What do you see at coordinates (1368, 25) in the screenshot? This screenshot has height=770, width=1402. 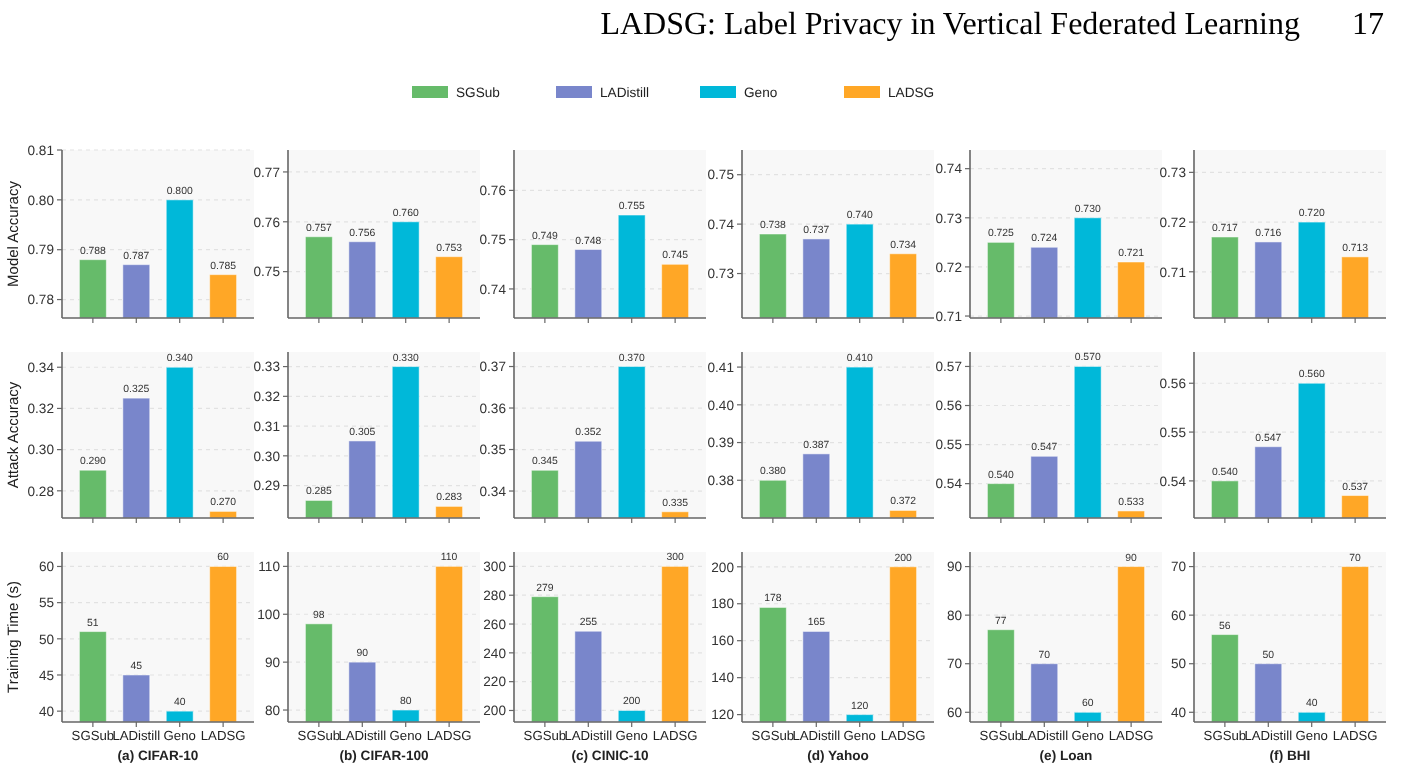 I see `text: 17` at bounding box center [1368, 25].